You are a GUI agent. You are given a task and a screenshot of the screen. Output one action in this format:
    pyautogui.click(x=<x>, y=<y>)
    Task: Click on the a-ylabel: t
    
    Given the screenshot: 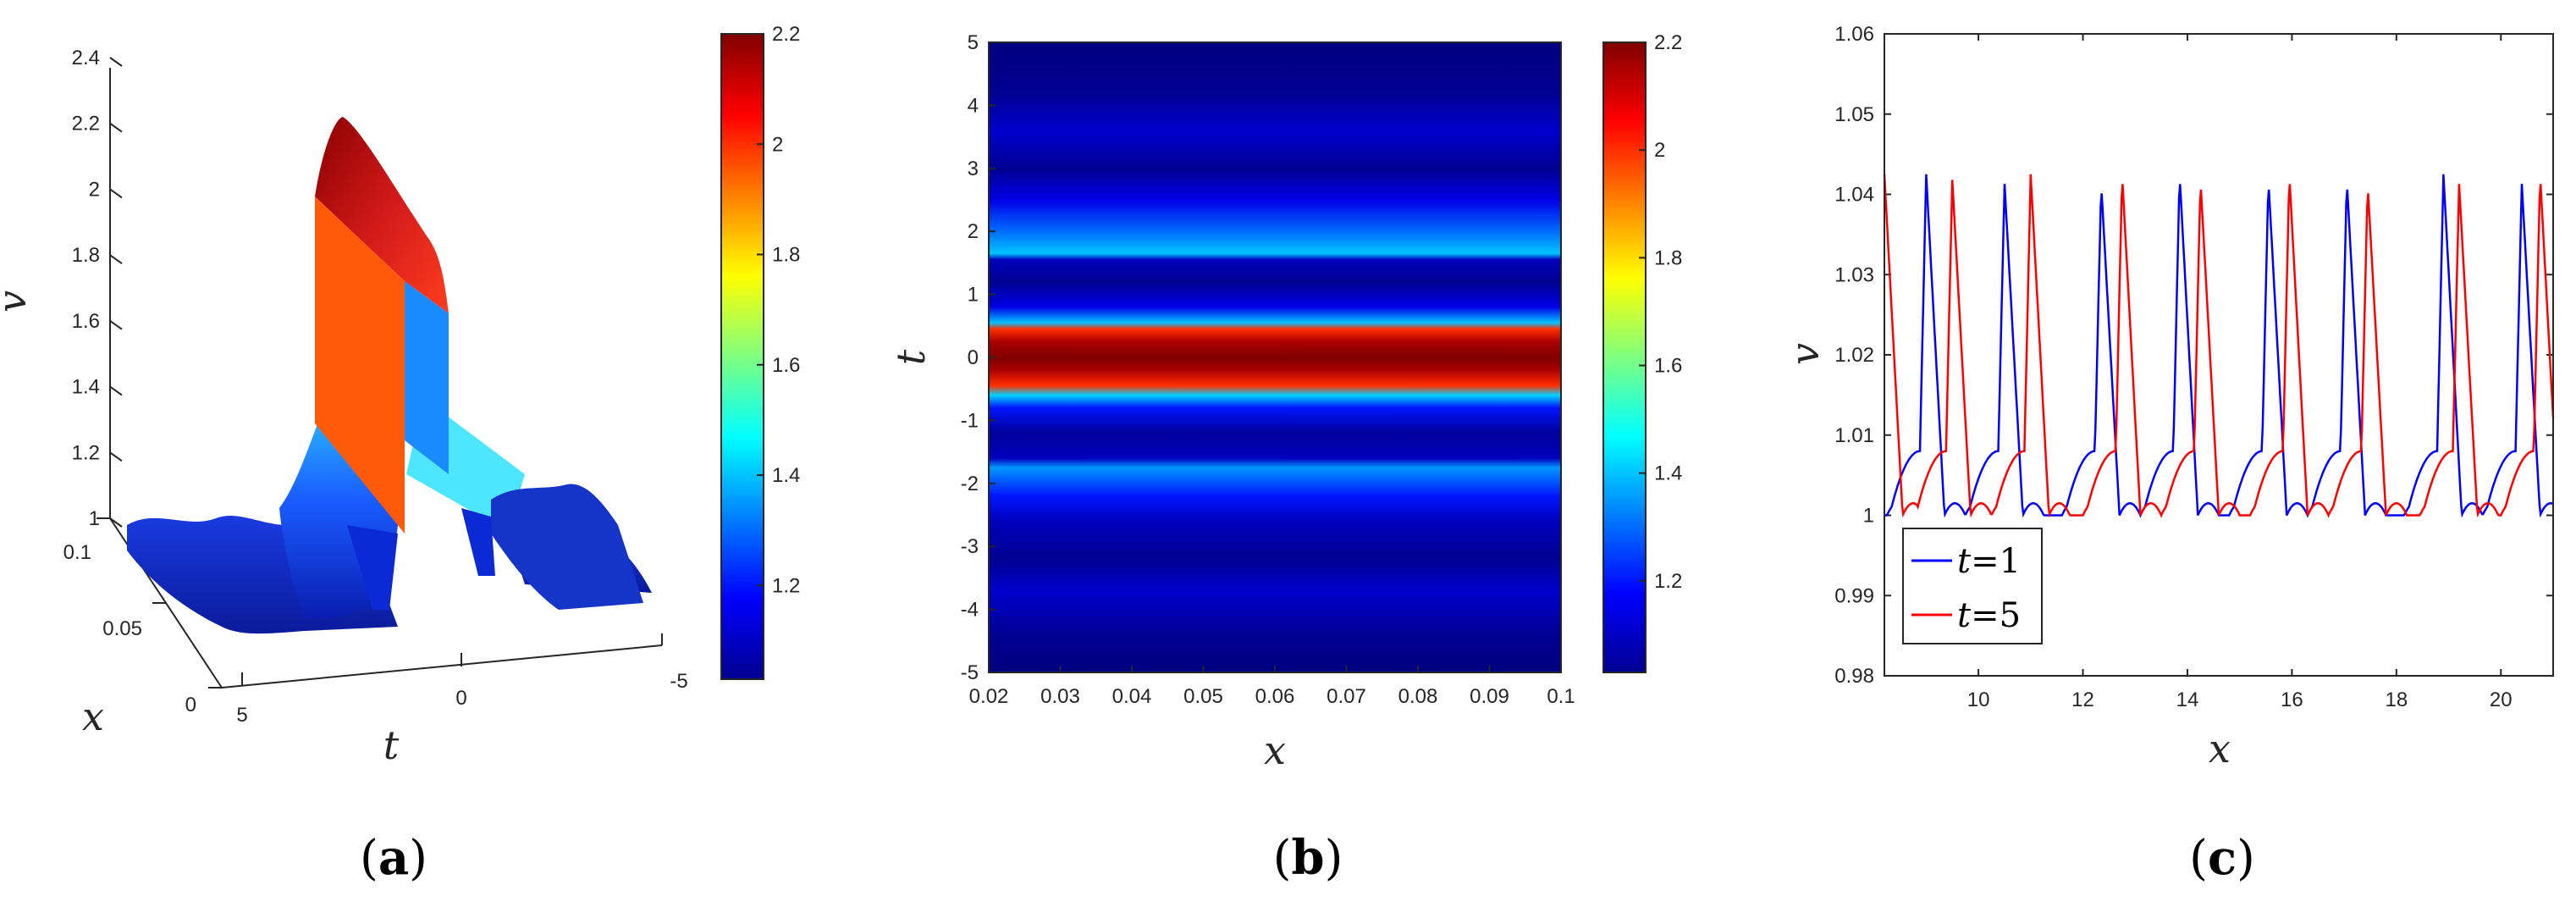 What is the action you would take?
    pyautogui.click(x=392, y=745)
    